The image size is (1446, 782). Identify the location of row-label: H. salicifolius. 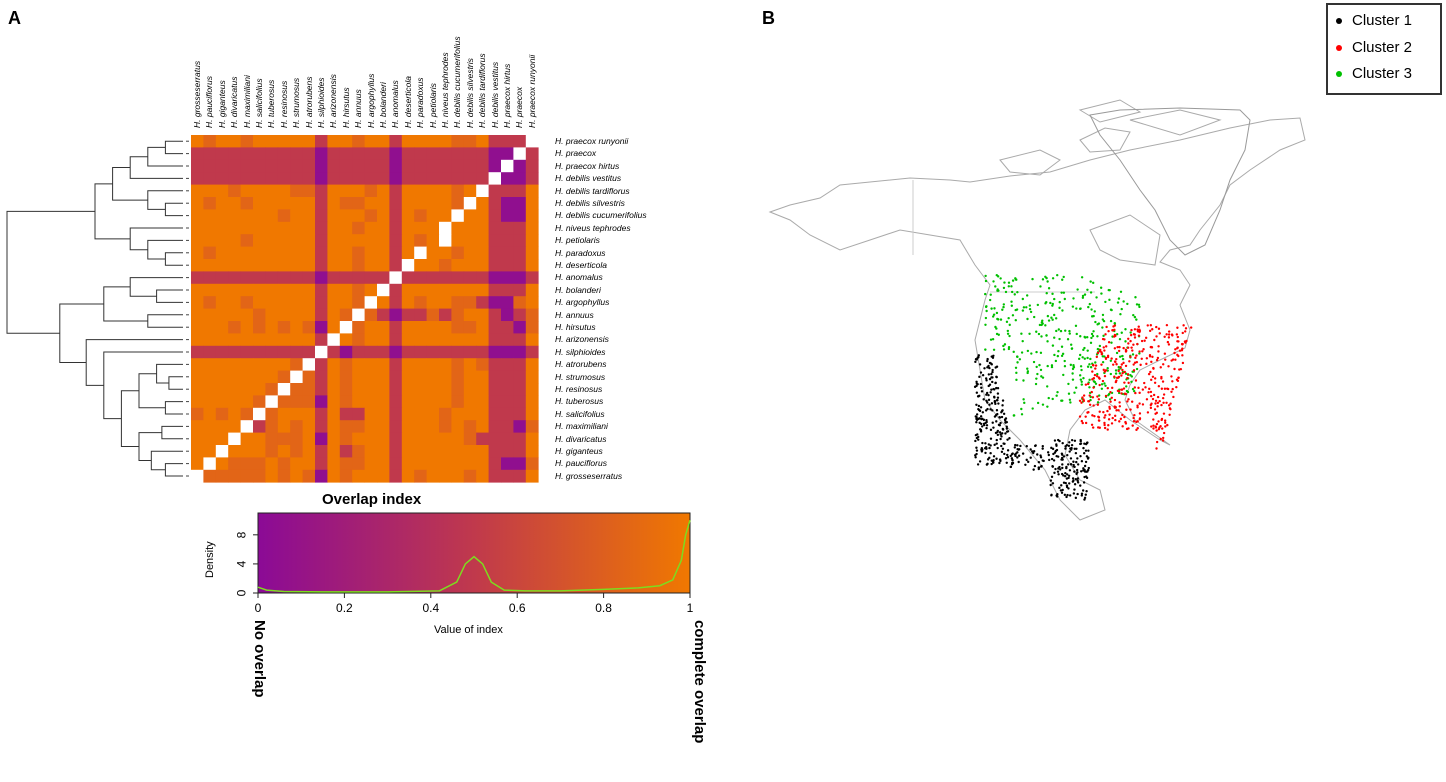
(580, 413).